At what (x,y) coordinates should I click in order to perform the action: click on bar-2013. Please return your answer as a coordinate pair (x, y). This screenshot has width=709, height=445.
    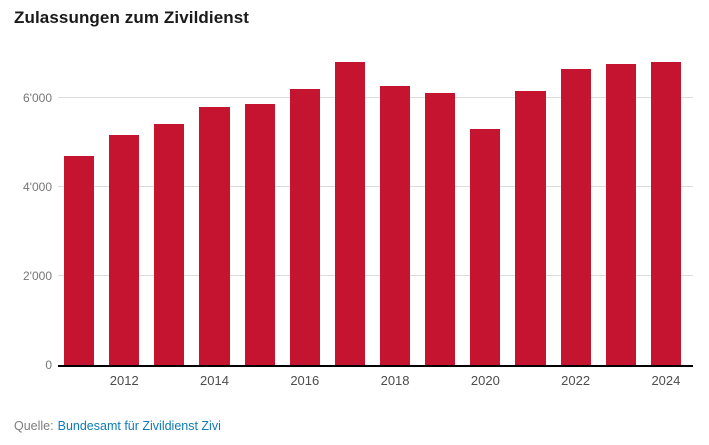
    Looking at the image, I should click on (169, 244).